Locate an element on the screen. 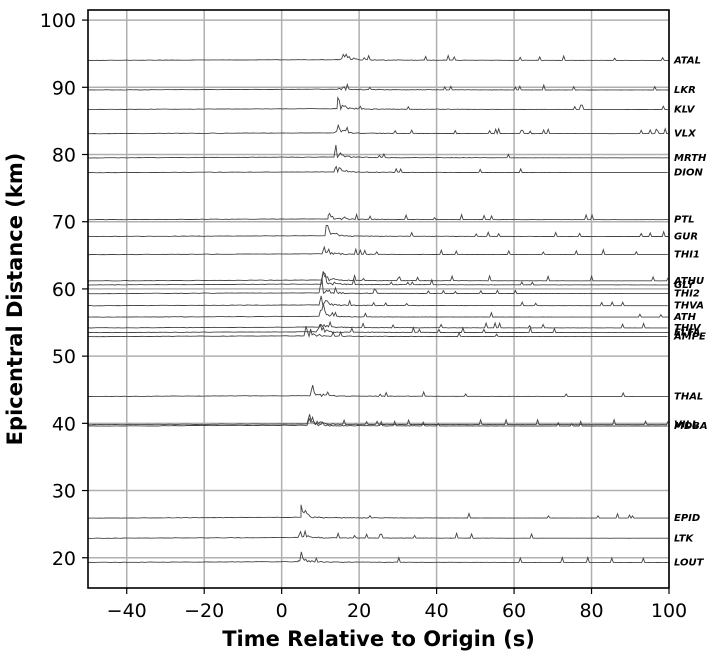 The image size is (722, 658). station-label-klv: KLV is located at coordinates (685, 110).